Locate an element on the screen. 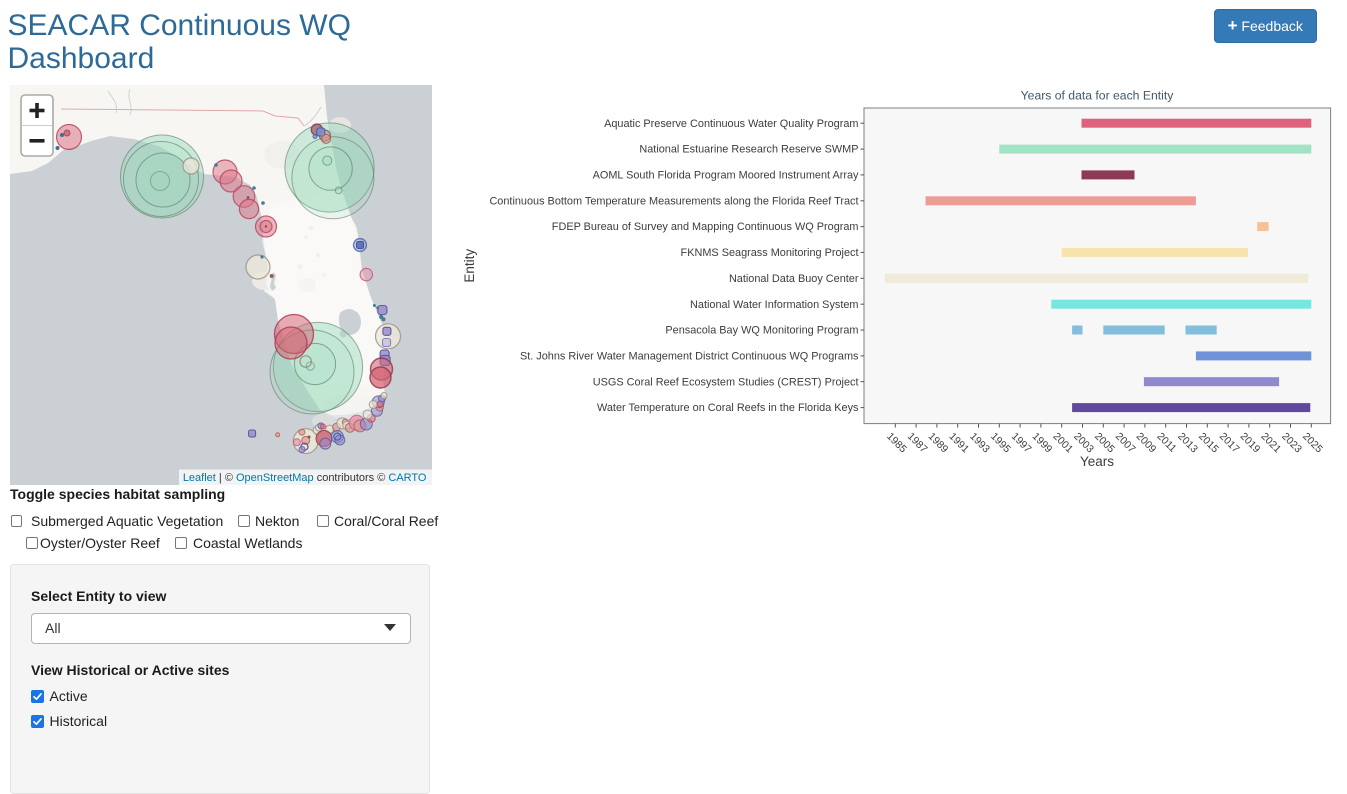 This screenshot has width=1347, height=794. svg-text: 2023 is located at coordinates (1291, 443).